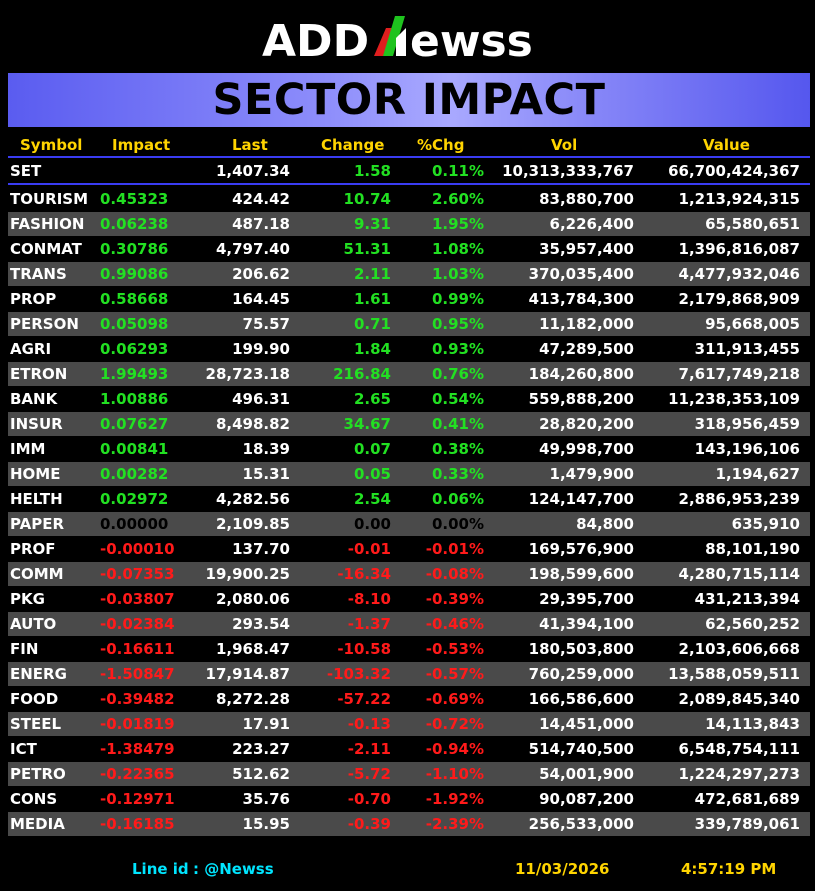  Describe the element at coordinates (372, 274) in the screenshot. I see `cell-chg: 2.11` at that location.